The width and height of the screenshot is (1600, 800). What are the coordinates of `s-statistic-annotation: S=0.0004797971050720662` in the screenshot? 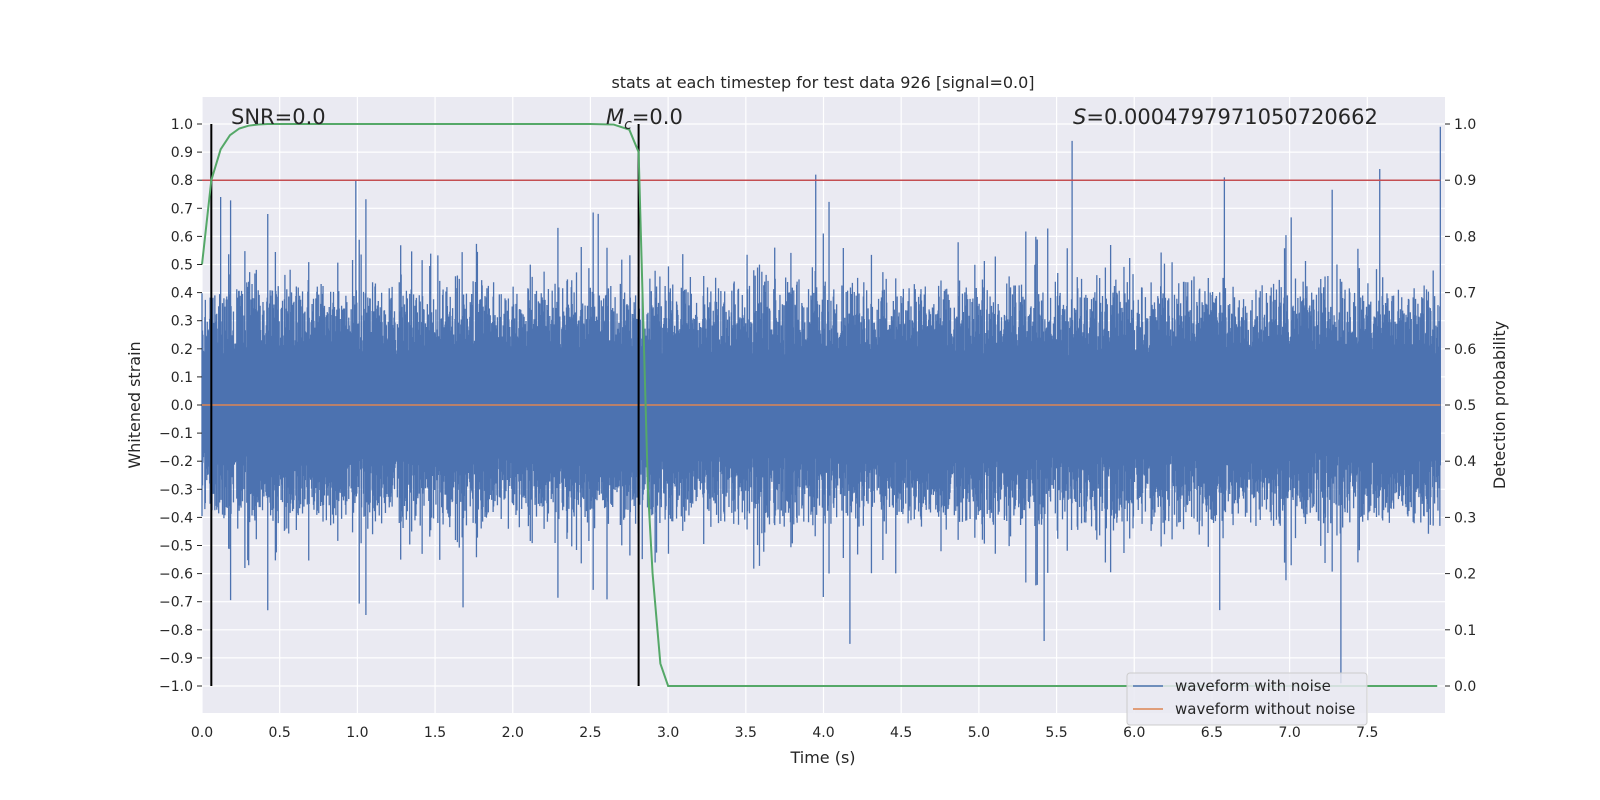 It's located at (1225, 117).